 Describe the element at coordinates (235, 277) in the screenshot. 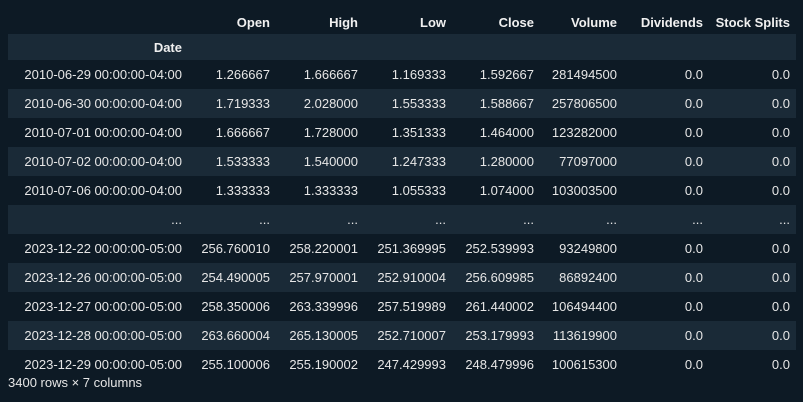

I see `cell-open: 254.490005` at that location.